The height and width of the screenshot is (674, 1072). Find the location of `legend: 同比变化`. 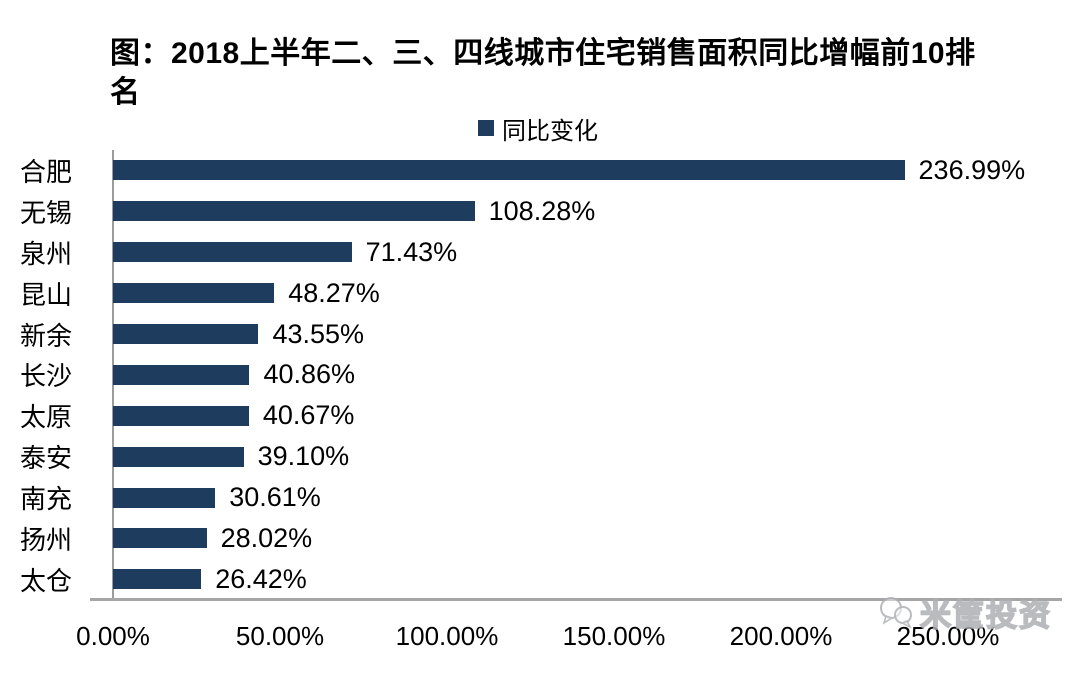

legend: 同比变化 is located at coordinates (538, 130).